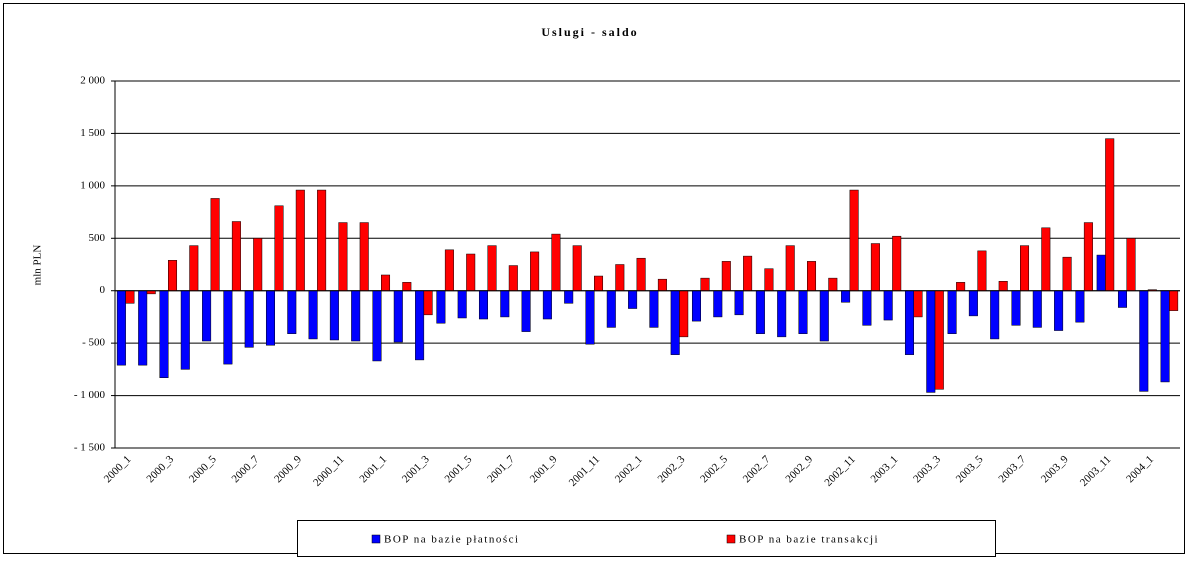 This screenshot has height=562, width=1188. What do you see at coordinates (731, 539) in the screenshot?
I see `legend-swatch` at bounding box center [731, 539].